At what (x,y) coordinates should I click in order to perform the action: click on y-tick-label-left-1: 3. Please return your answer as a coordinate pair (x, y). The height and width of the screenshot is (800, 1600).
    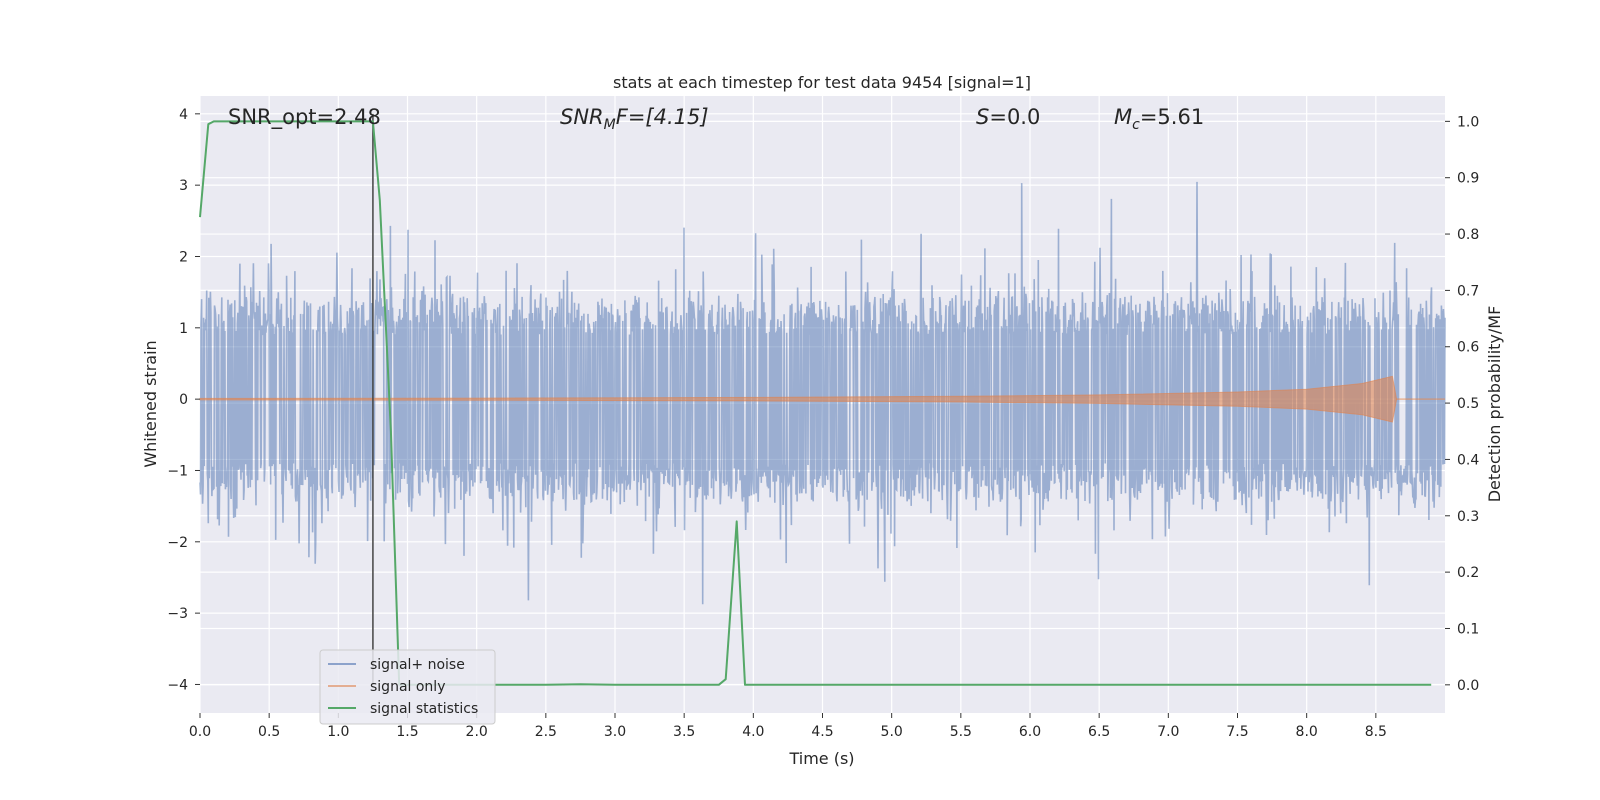
    Looking at the image, I should click on (183, 186).